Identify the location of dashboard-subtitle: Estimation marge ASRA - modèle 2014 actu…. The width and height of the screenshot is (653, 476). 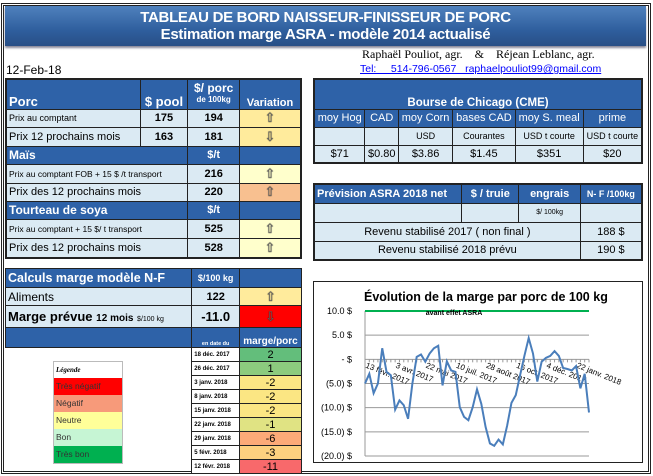
(325, 34).